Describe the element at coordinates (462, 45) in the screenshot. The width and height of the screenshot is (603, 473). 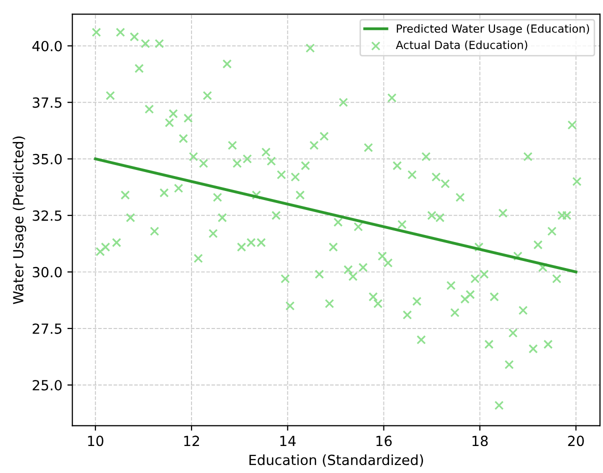
I see `legend-label: Actual Data (Education)` at that location.